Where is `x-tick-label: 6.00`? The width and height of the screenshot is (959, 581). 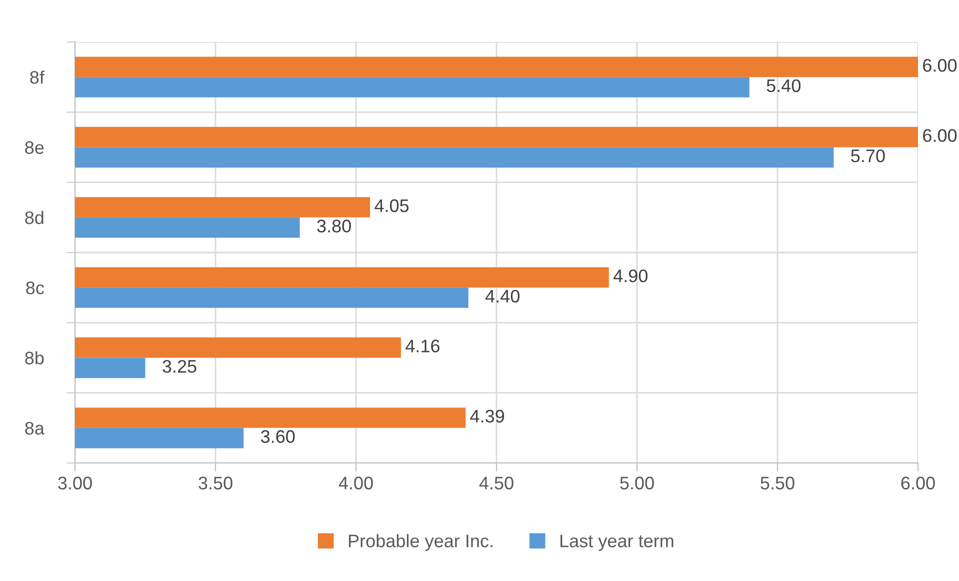
x-tick-label: 6.00 is located at coordinates (918, 483).